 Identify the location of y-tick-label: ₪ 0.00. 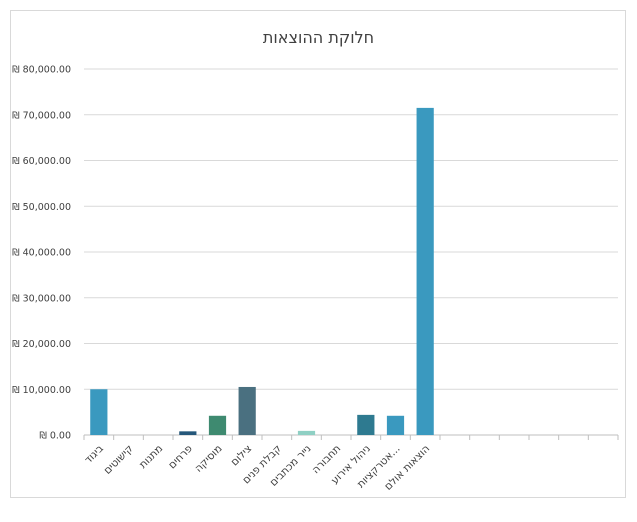
(55, 436).